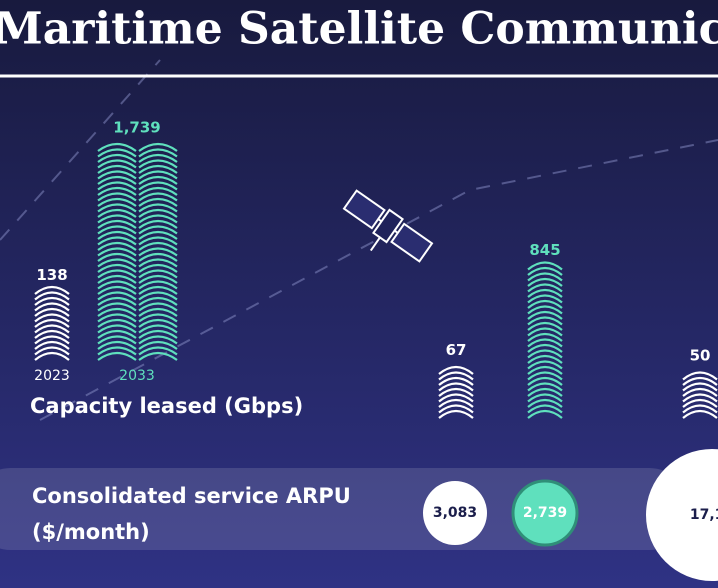 This screenshot has height=588, width=718. Describe the element at coordinates (166, 406) in the screenshot. I see `capacity-label: Capacity leased (Gbps)` at that location.